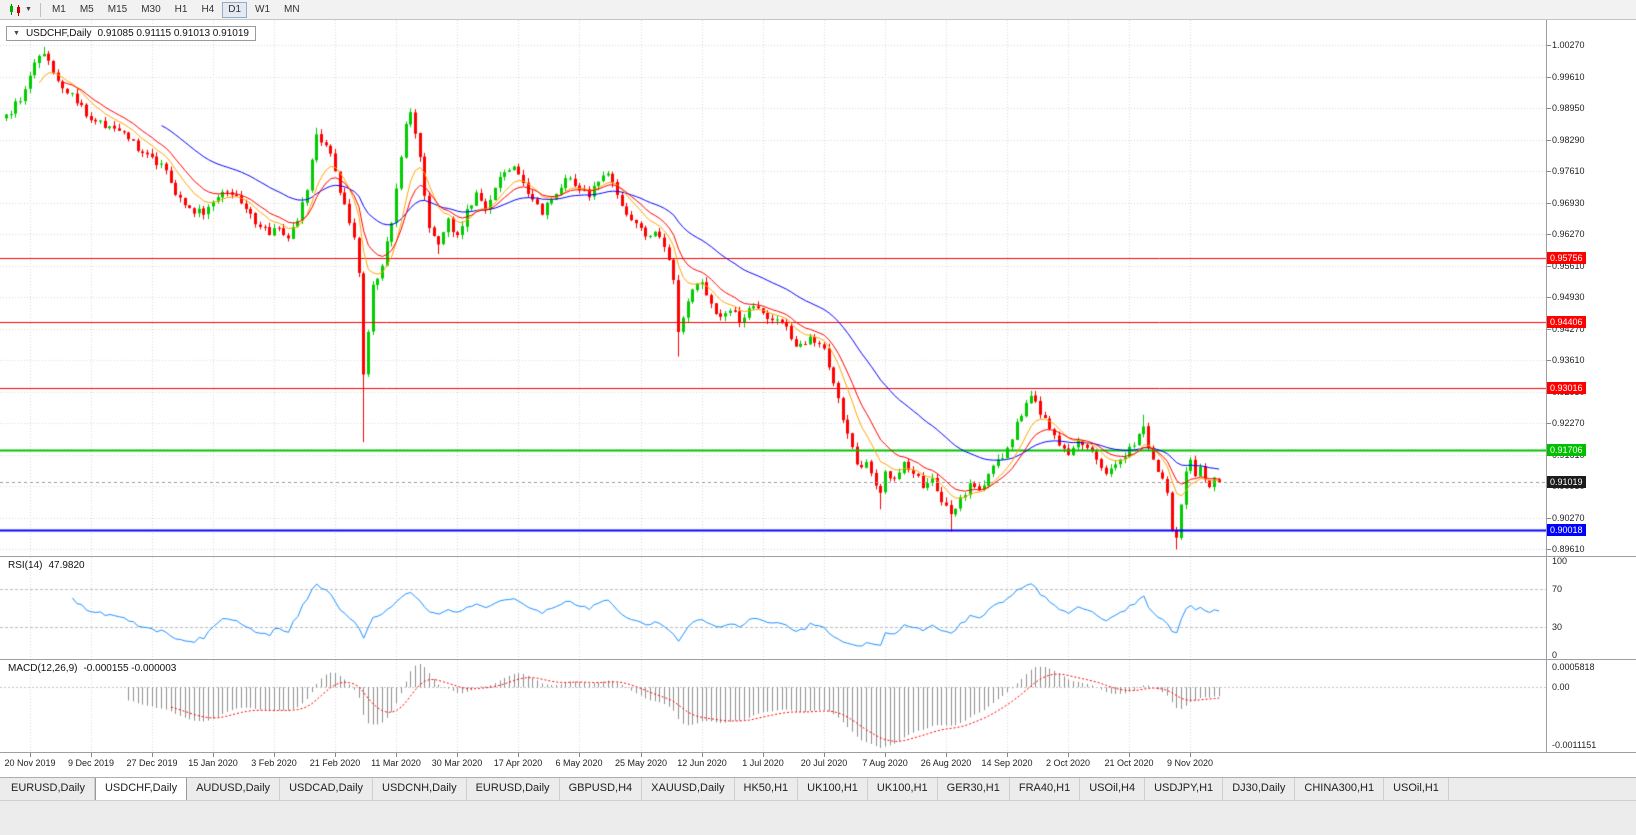  Describe the element at coordinates (1566, 482) in the screenshot. I see `current-price-badge: 0.91019` at that location.